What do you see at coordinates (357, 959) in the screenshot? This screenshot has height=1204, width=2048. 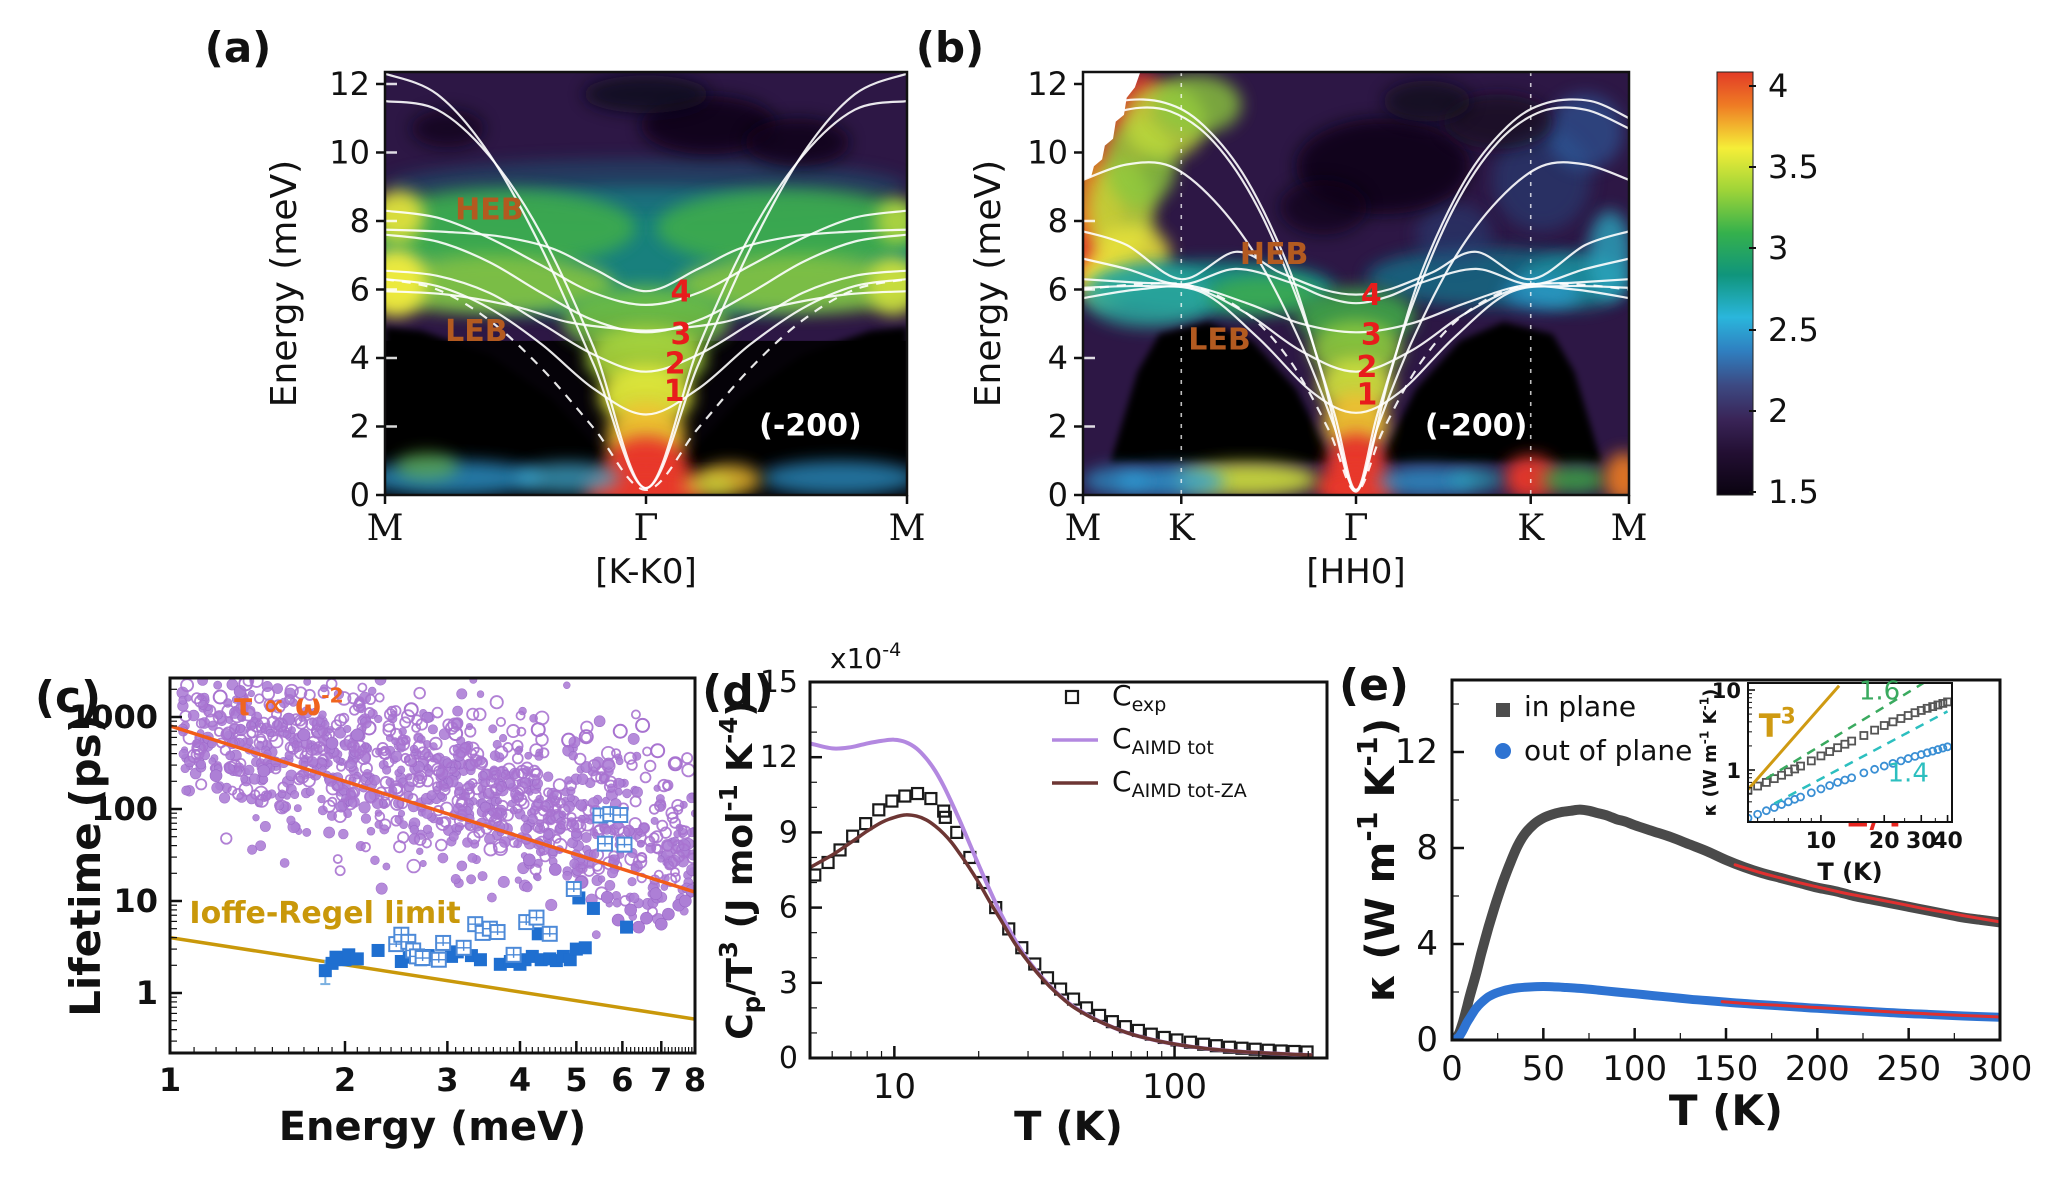 I see `blue-filled-square` at bounding box center [357, 959].